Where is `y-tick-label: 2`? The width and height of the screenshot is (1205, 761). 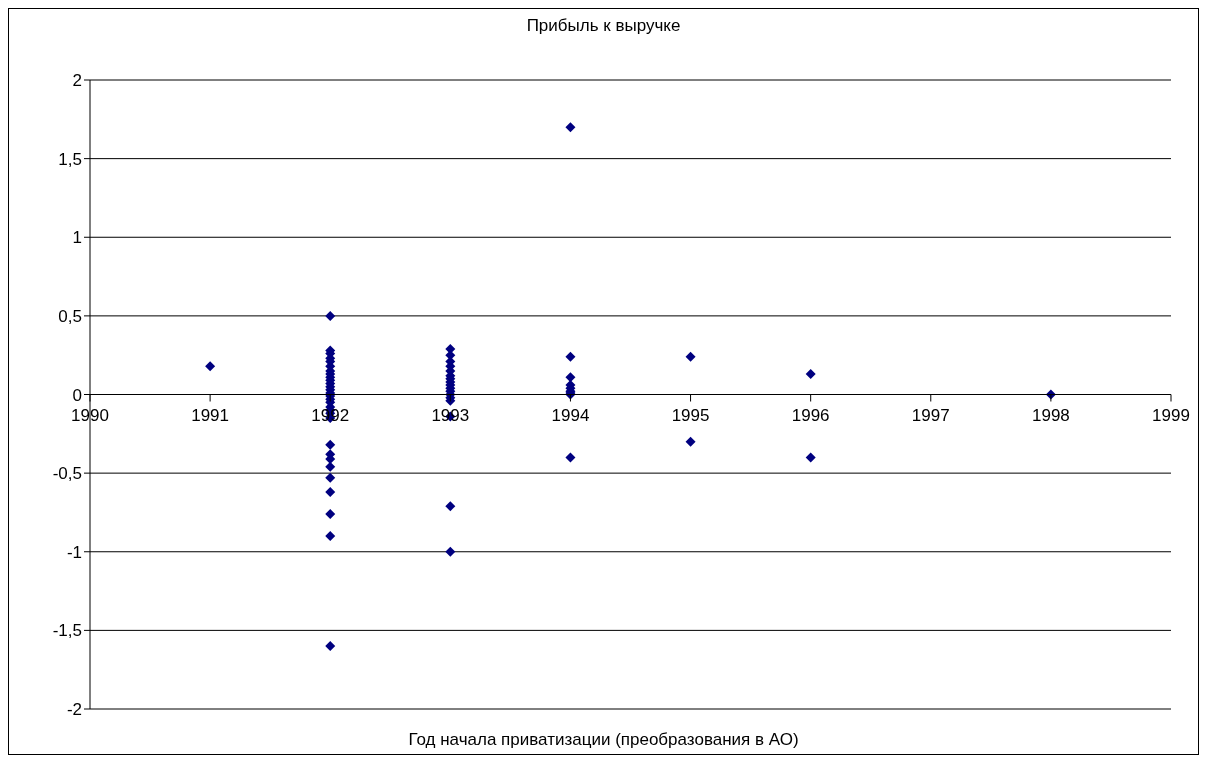
y-tick-label: 2 is located at coordinates (77, 81).